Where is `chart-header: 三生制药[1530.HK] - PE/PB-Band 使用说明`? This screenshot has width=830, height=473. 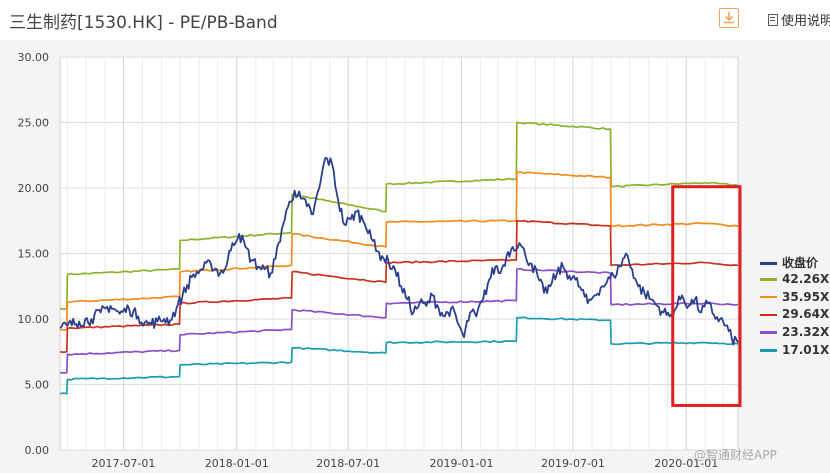 chart-header: 三生制药[1530.HK] - PE/PB-Band 使用说明 is located at coordinates (415, 20).